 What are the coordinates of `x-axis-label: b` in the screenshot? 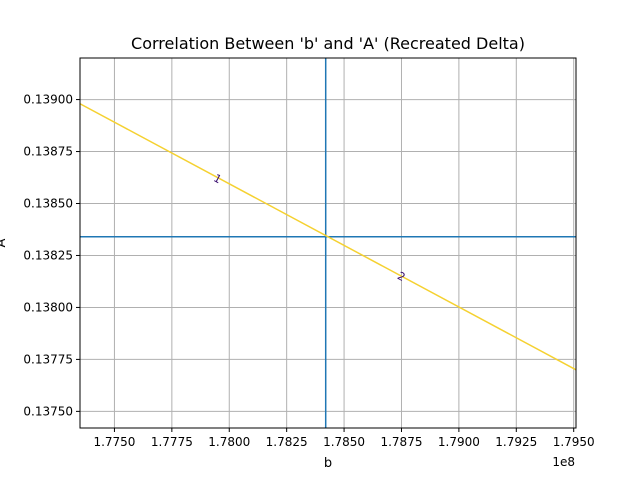 It's located at (328, 463).